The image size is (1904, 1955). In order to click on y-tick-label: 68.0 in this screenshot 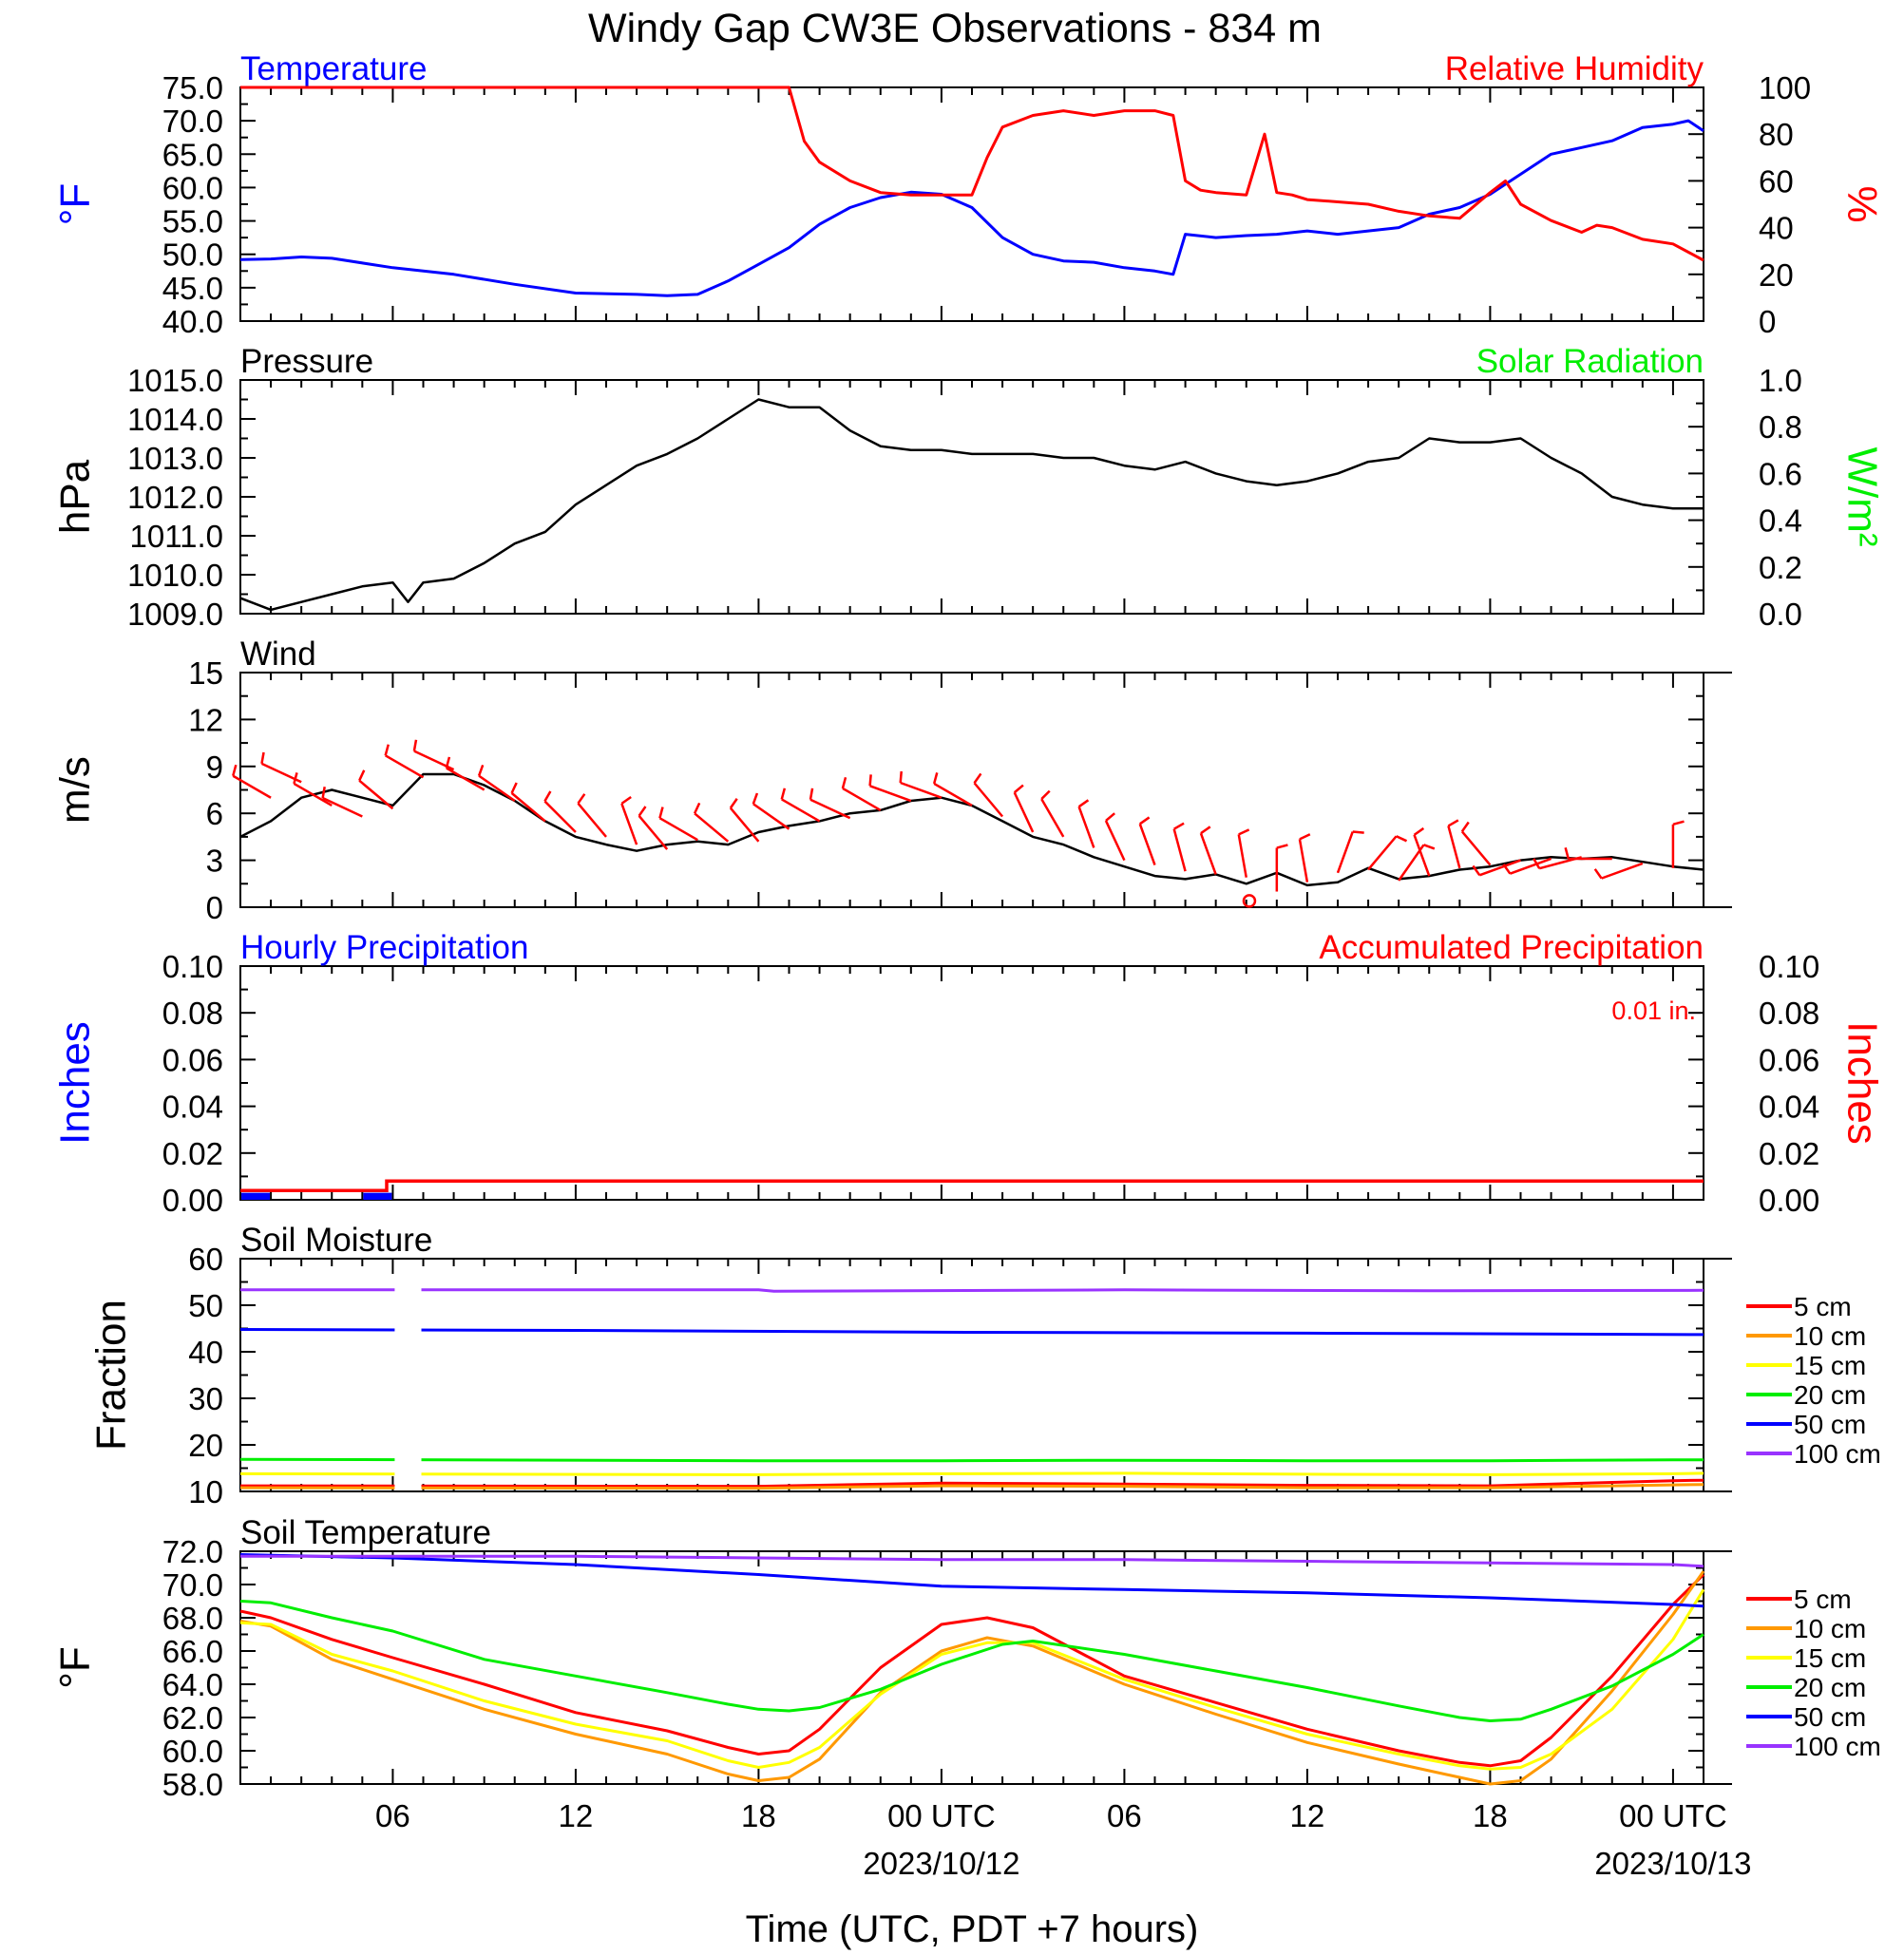, I will do `click(193, 1618)`.